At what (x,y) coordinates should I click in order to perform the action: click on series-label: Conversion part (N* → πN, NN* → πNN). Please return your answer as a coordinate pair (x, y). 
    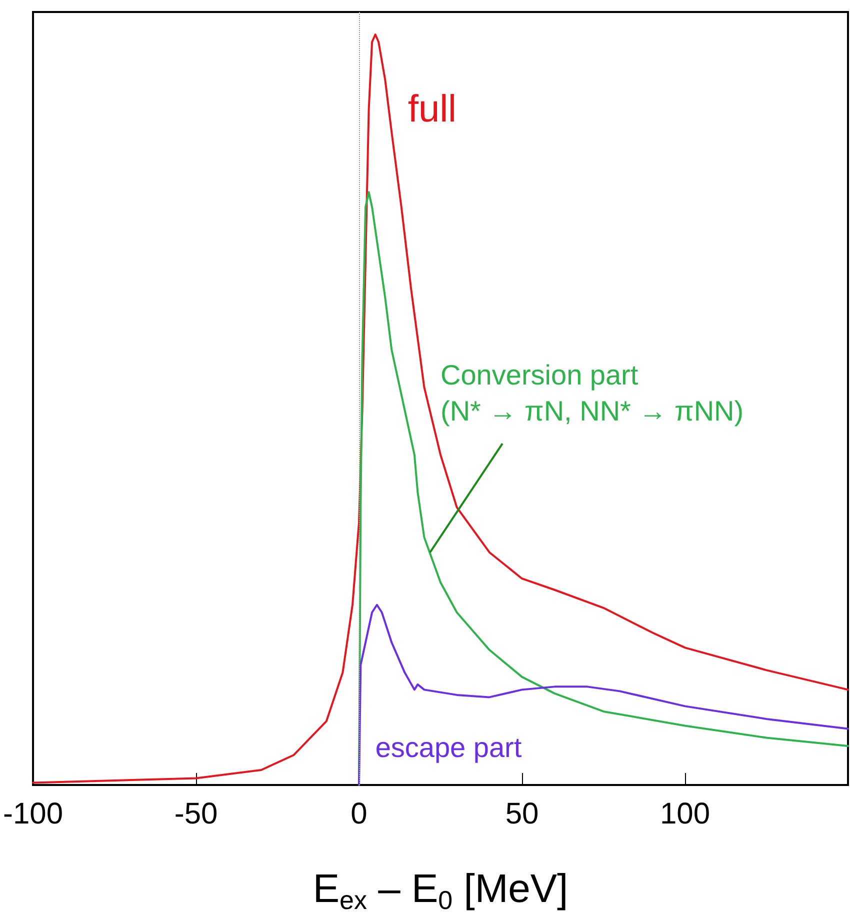
    Looking at the image, I should click on (592, 393).